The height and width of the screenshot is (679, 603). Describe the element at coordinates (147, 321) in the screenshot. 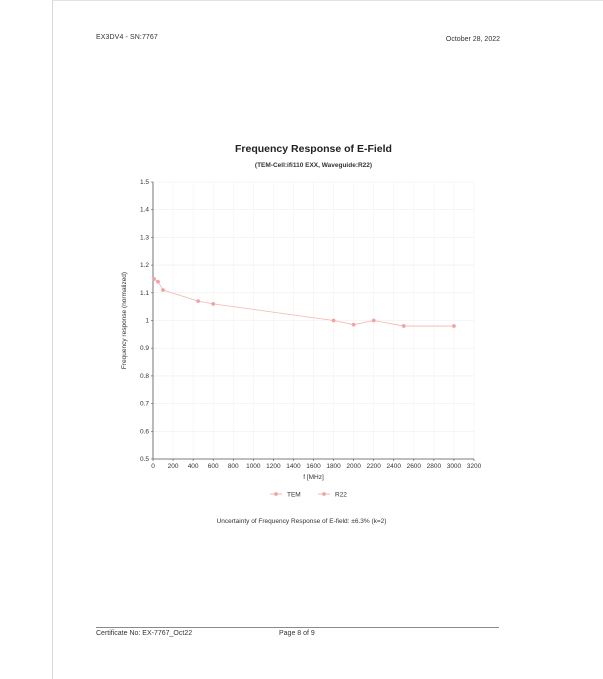

I see `y-tick-label: 1` at that location.